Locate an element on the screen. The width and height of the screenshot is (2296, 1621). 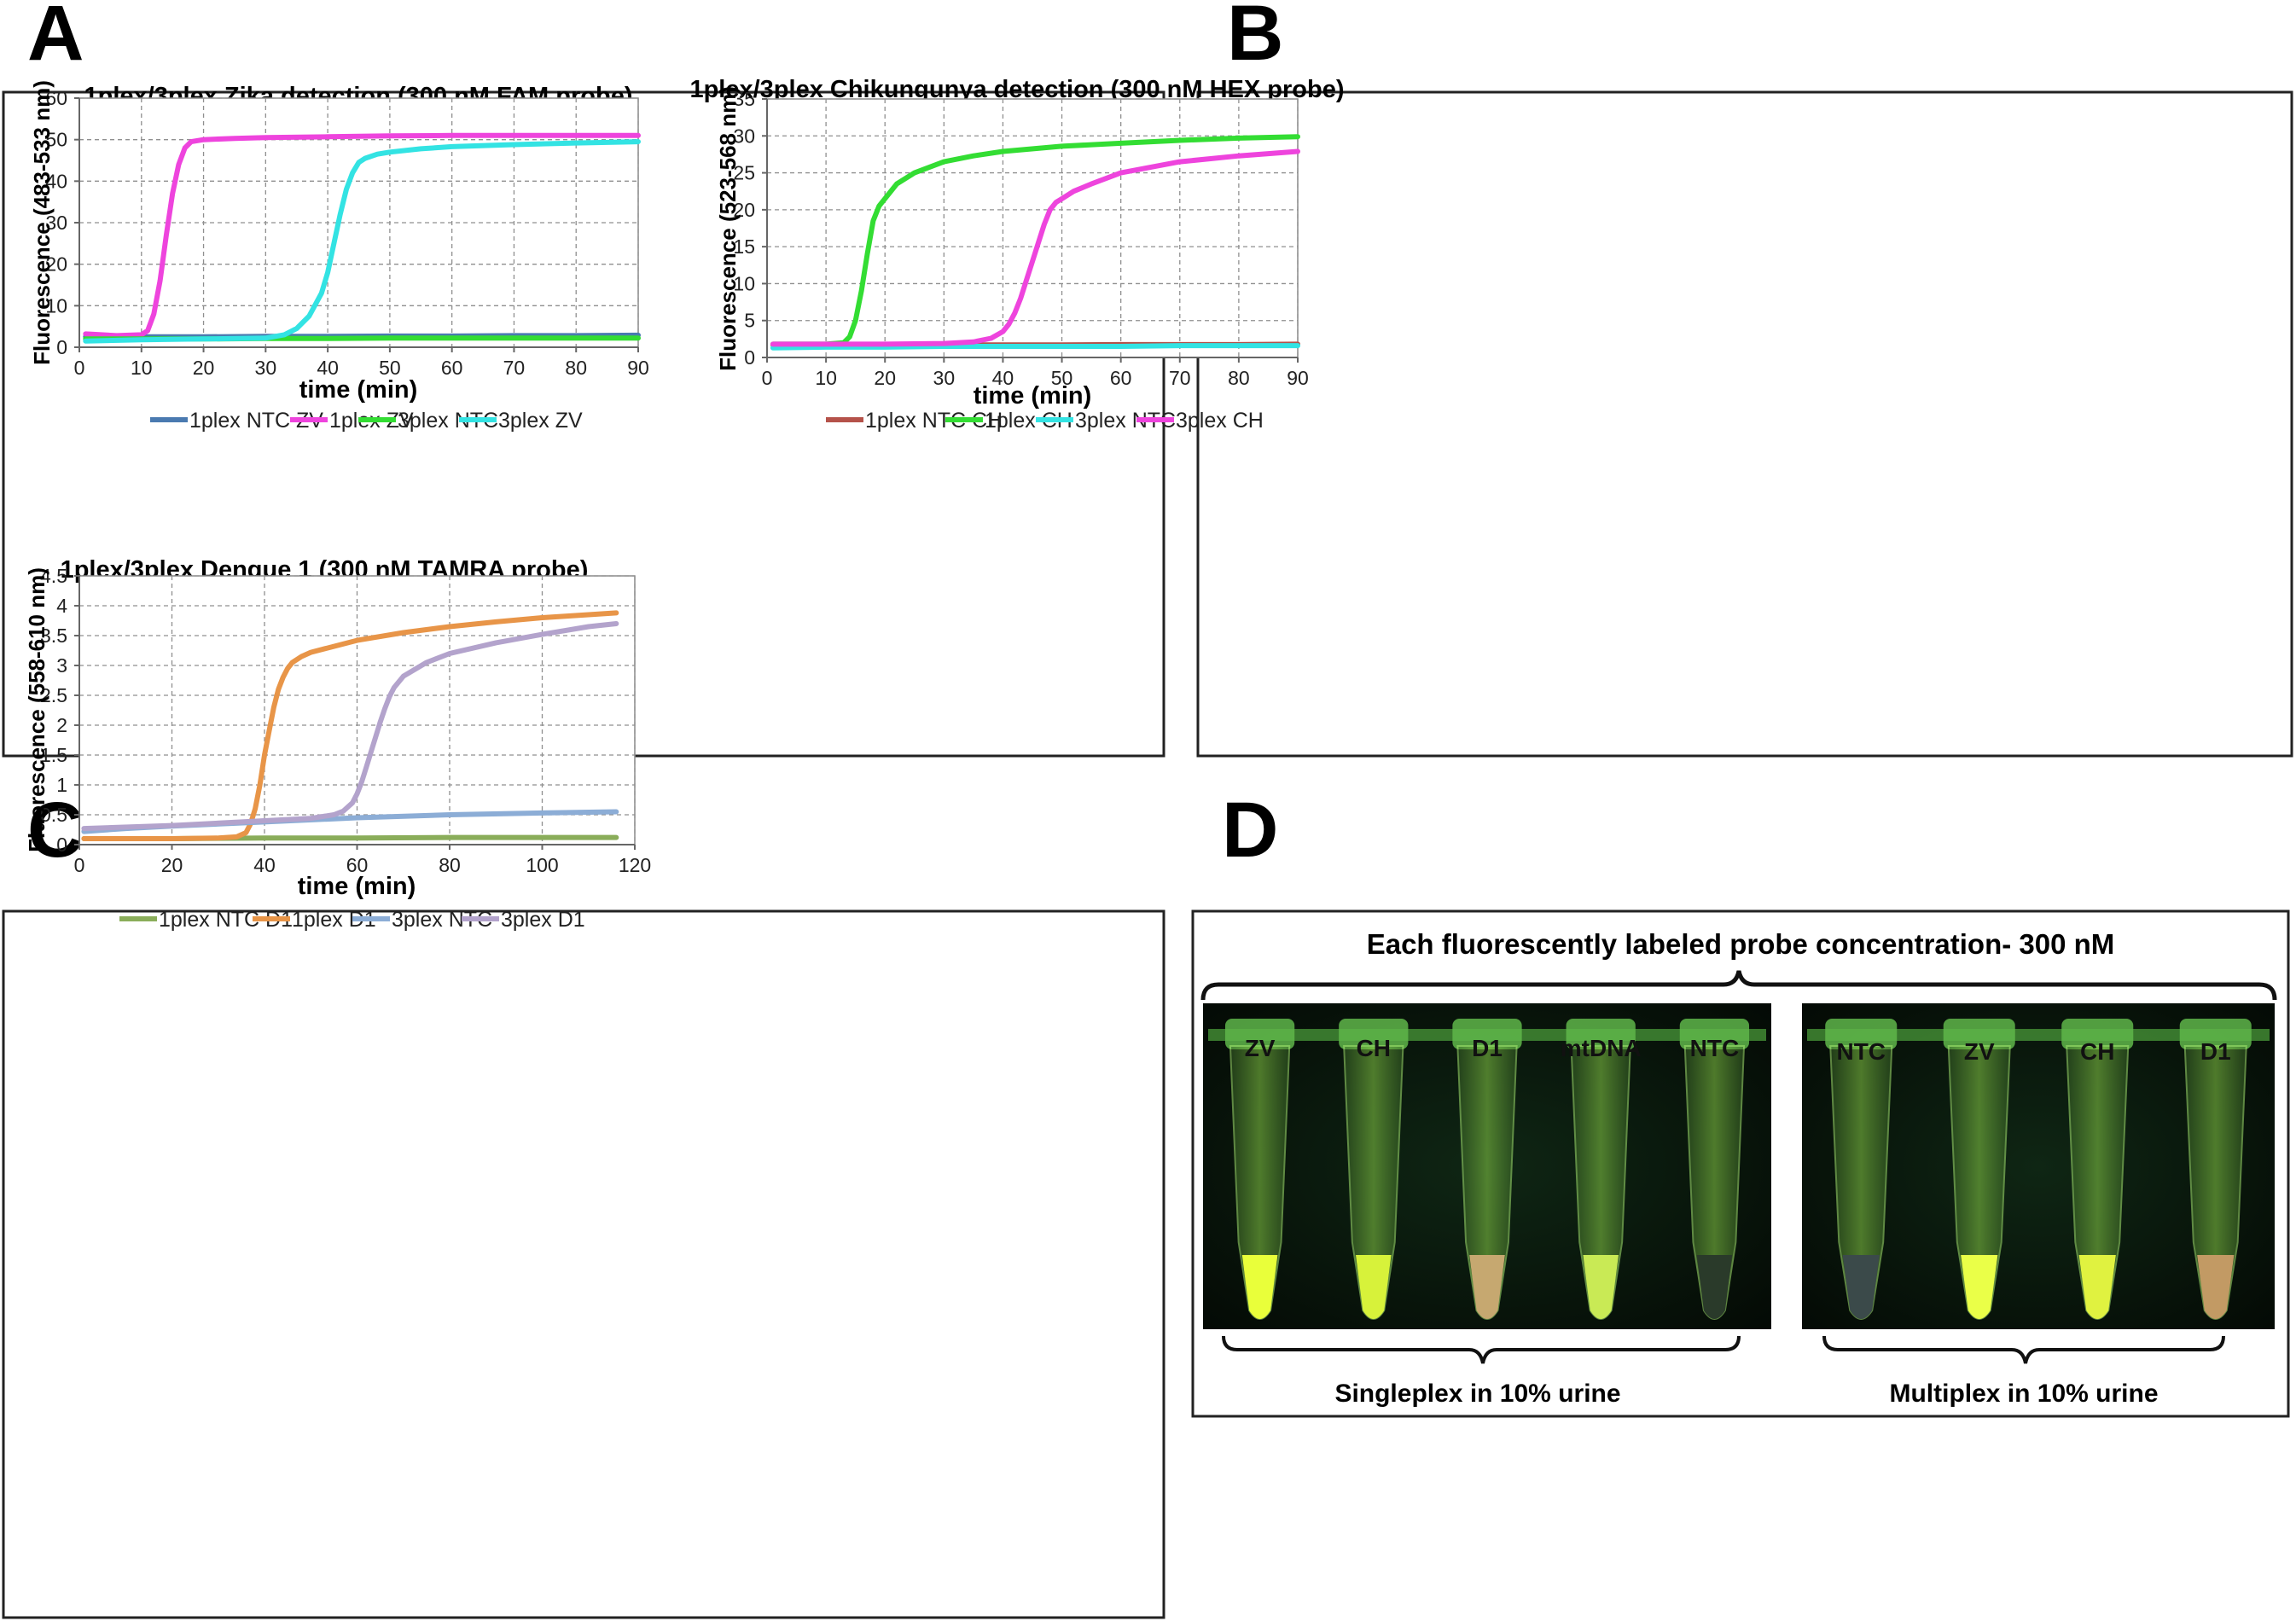
photo-right-tube: ZV is located at coordinates (1979, 1169).